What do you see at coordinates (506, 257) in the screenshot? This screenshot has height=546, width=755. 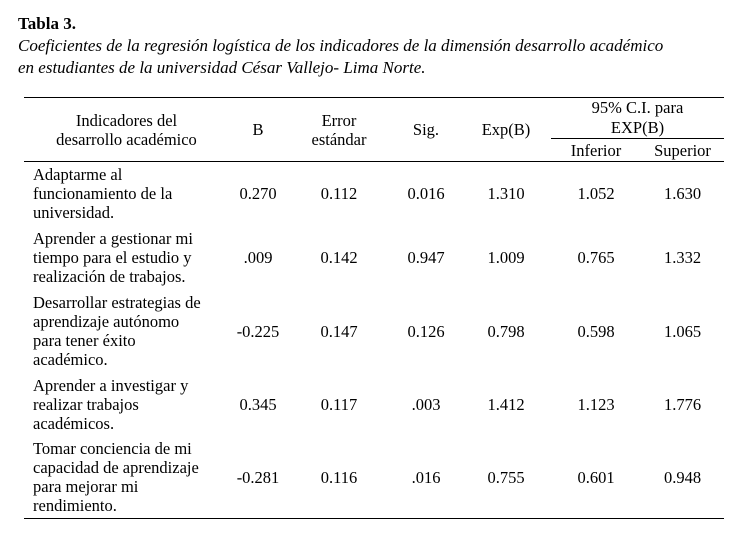 I see `expb-cell: 1.009` at bounding box center [506, 257].